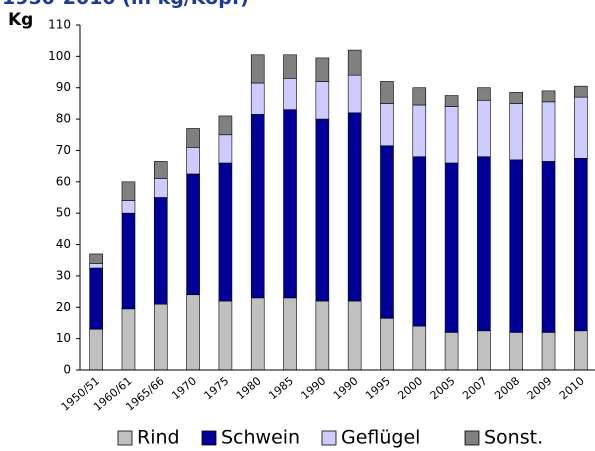  What do you see at coordinates (281, 388) in the screenshot?
I see `x-tick-label: 1985` at bounding box center [281, 388].